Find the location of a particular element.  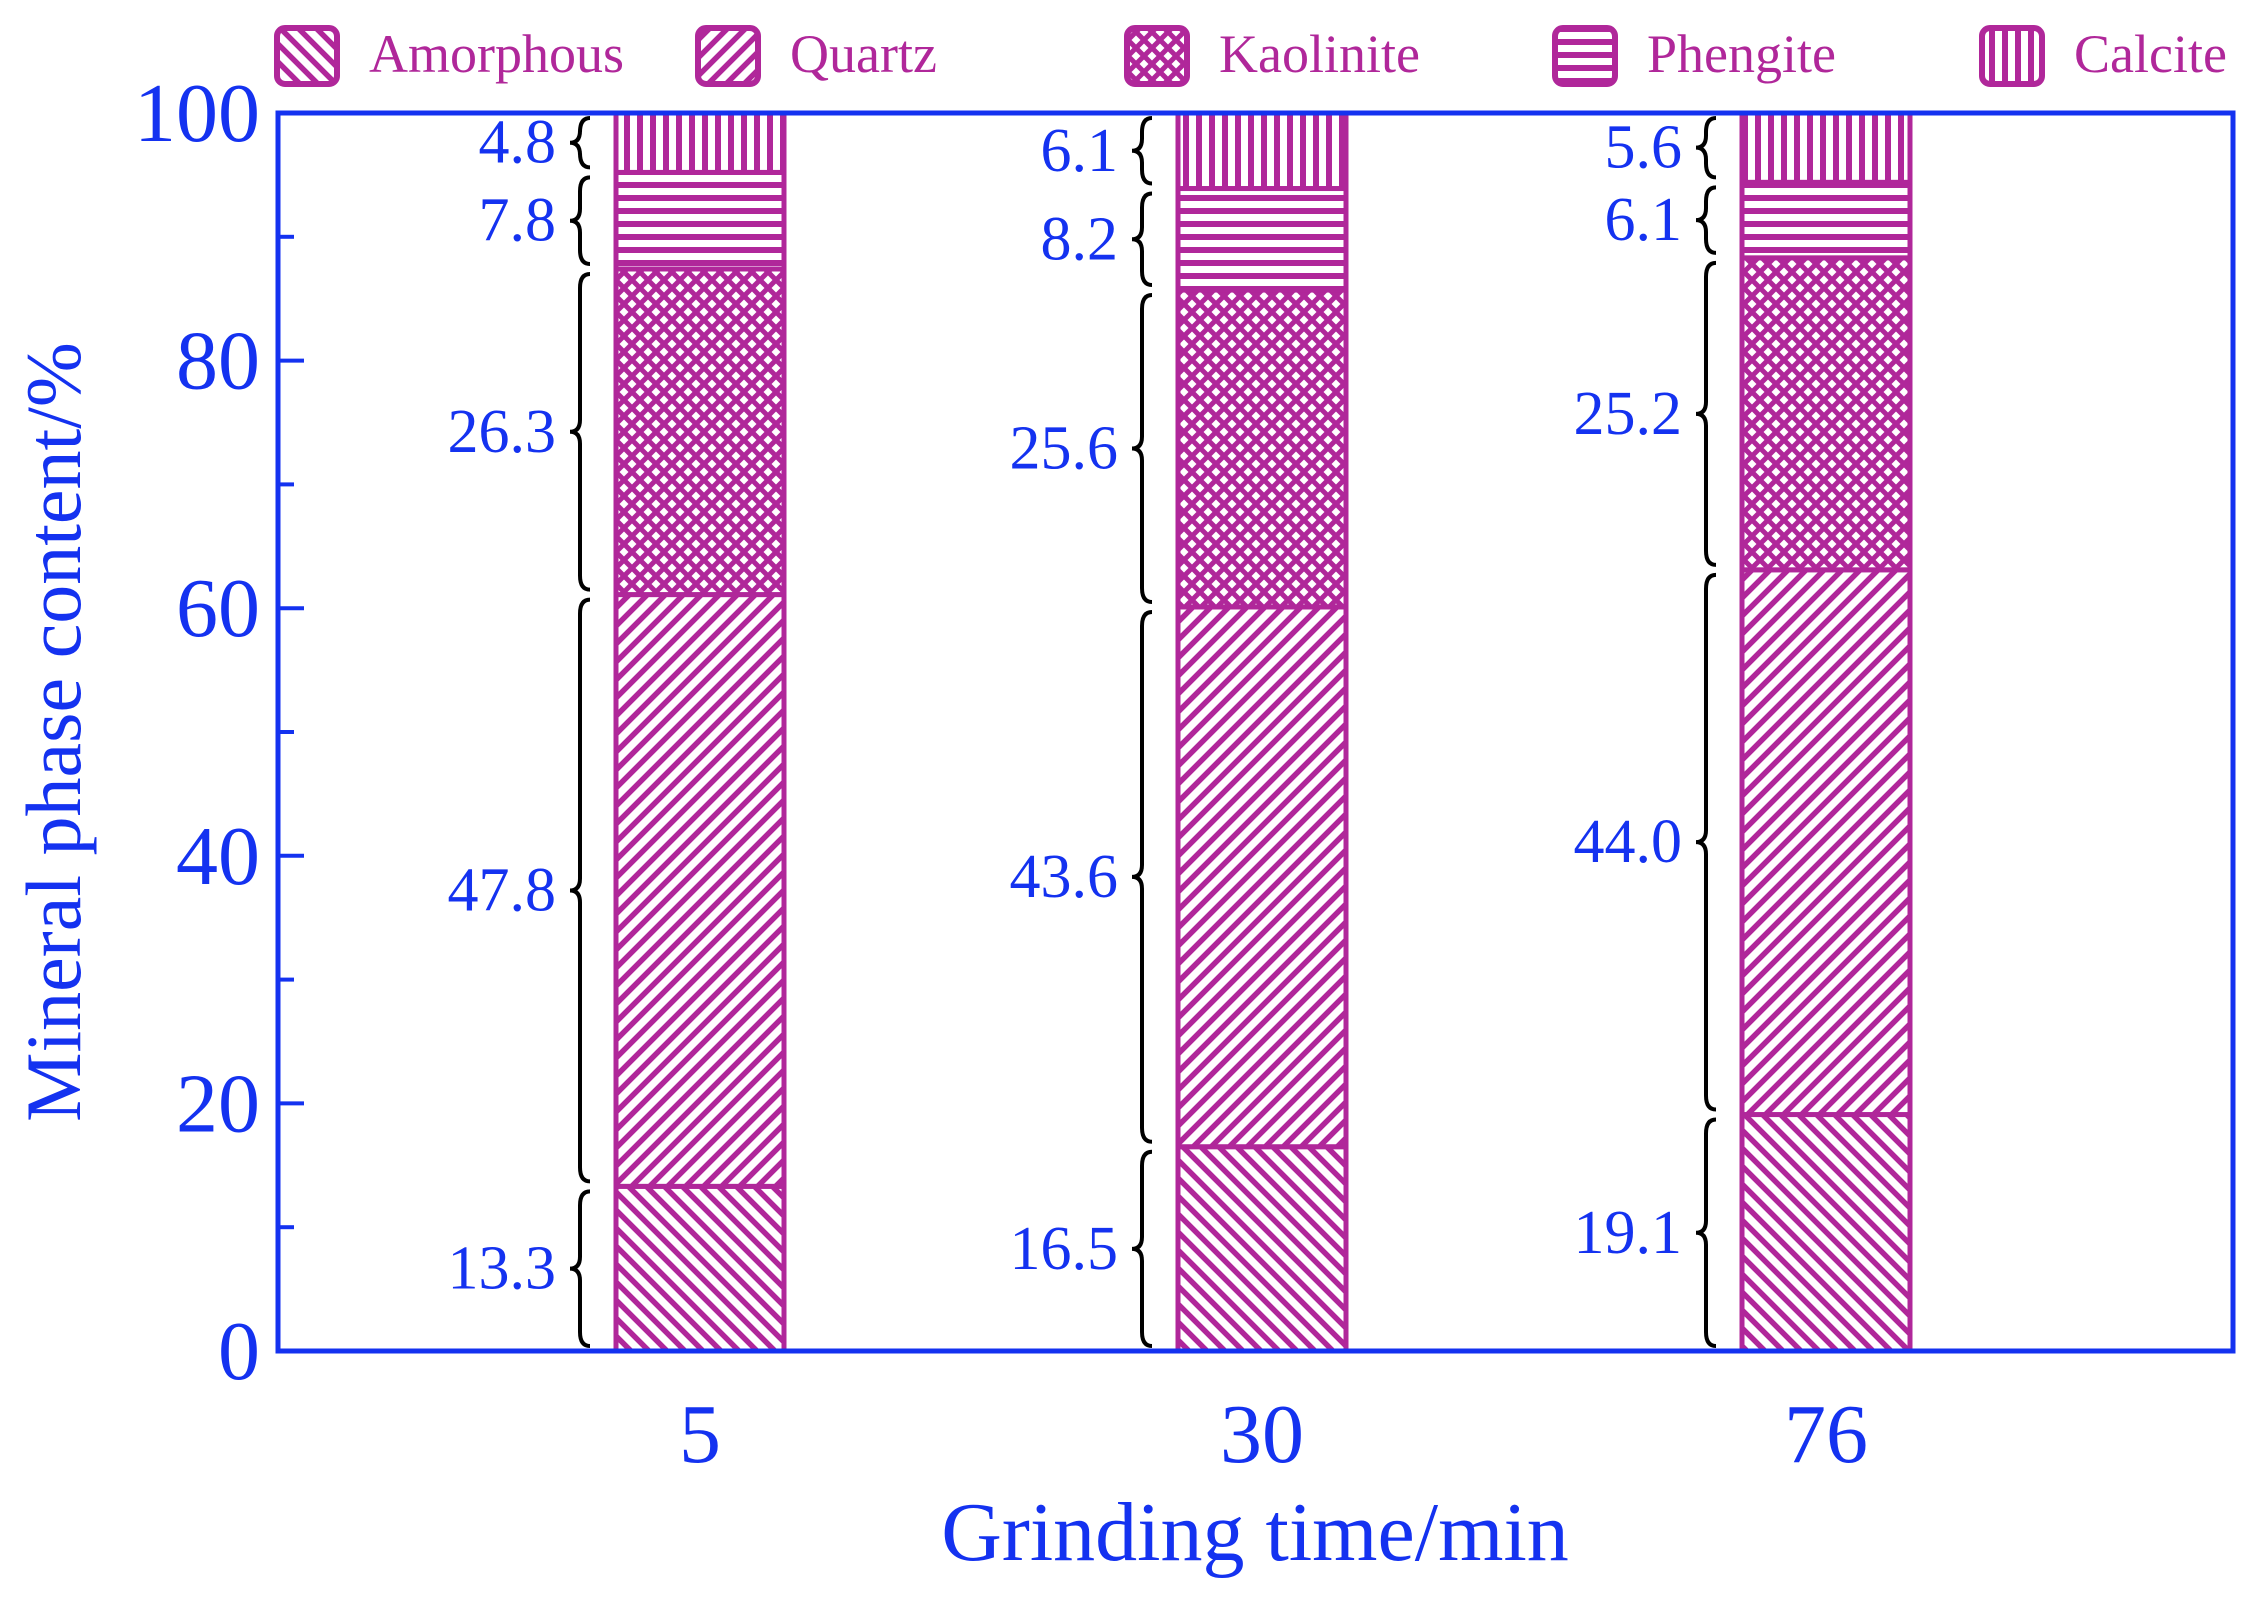

data-label-quartz-76: 44.0 is located at coordinates (1628, 842).